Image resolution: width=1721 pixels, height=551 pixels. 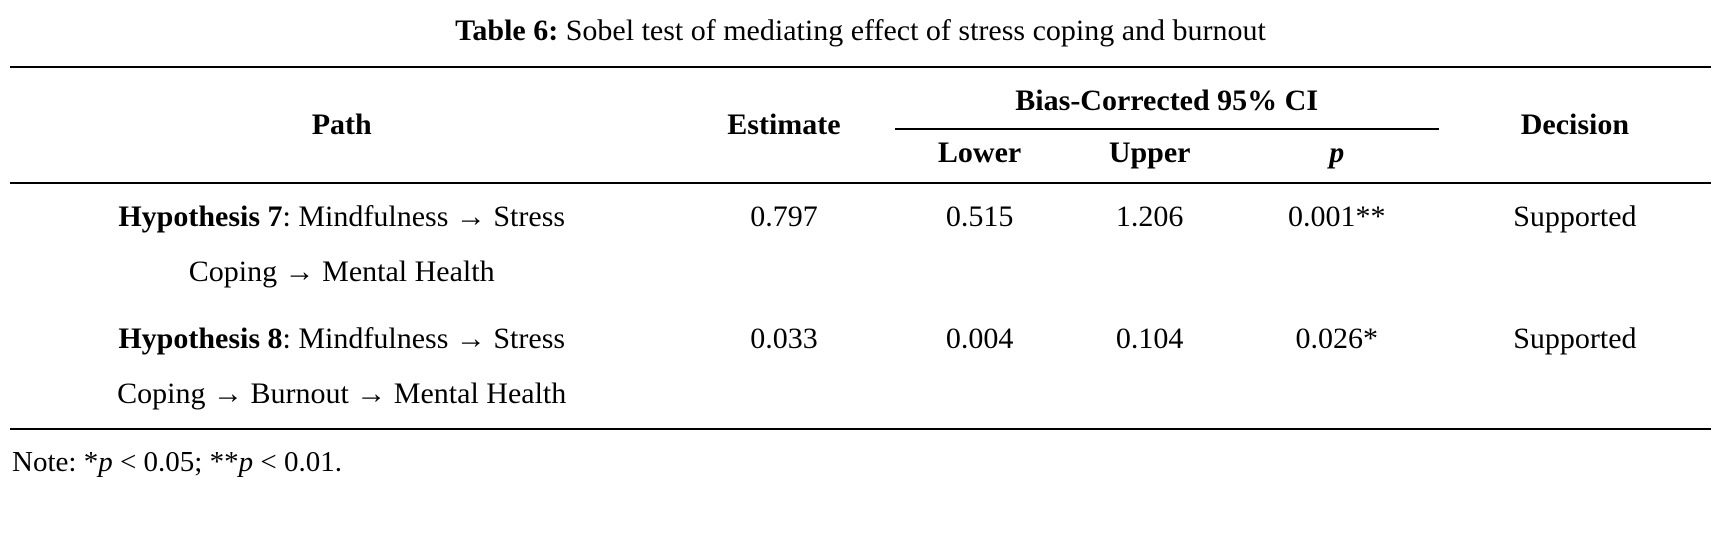 I want to click on path-line-2: Coping → Mental Health, so click(x=341, y=271).